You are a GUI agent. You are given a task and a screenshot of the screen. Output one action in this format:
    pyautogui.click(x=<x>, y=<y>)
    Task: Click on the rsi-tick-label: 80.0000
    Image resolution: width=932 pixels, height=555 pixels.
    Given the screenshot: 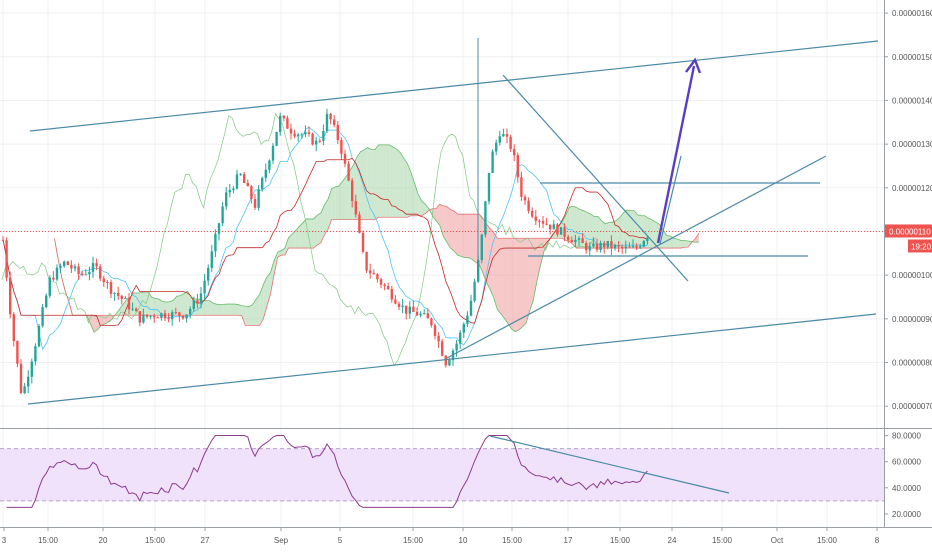 What is the action you would take?
    pyautogui.click(x=906, y=436)
    